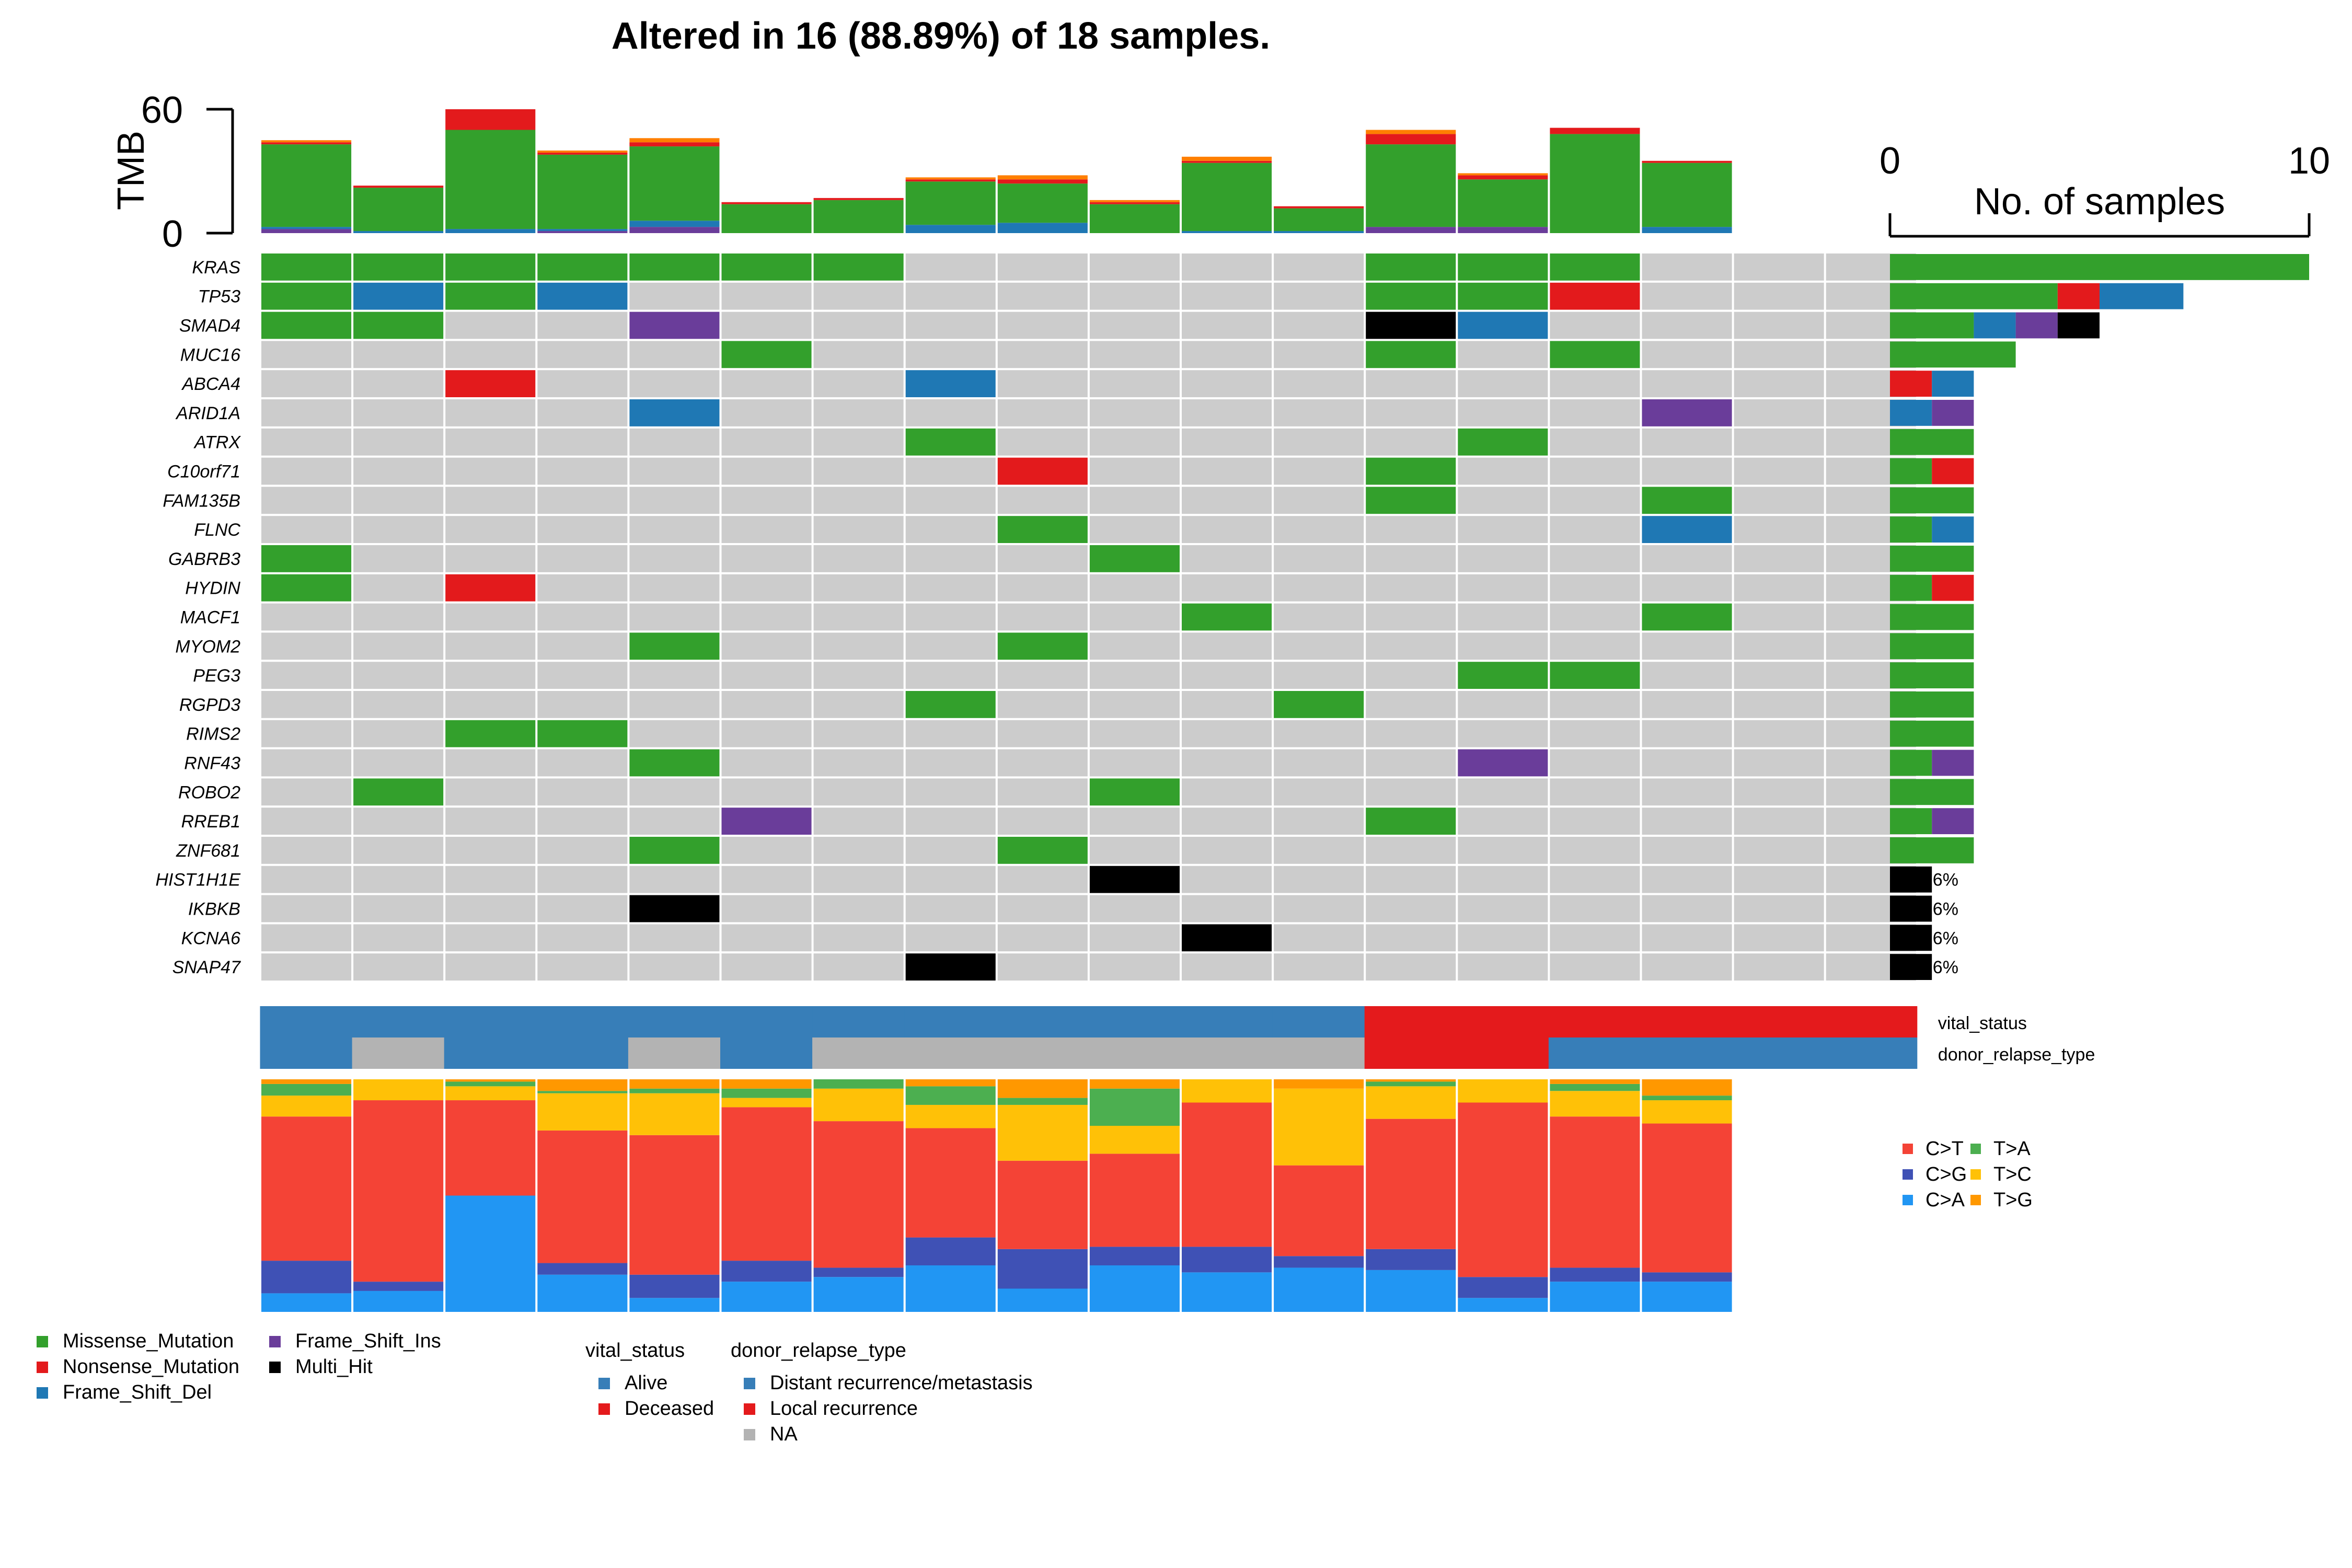 The height and width of the screenshot is (1568, 2352). I want to click on gene-label: KRAS, so click(216, 268).